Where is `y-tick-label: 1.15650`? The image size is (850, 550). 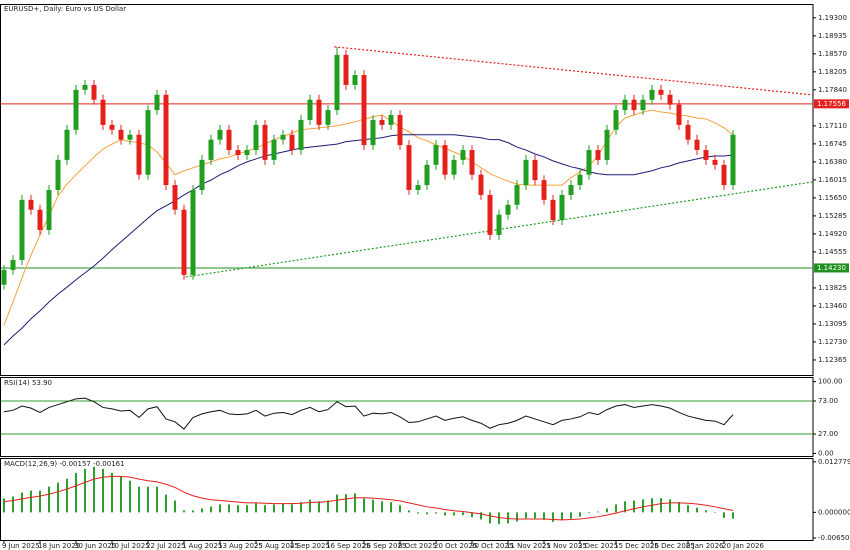 y-tick-label: 1.15650 is located at coordinates (832, 198).